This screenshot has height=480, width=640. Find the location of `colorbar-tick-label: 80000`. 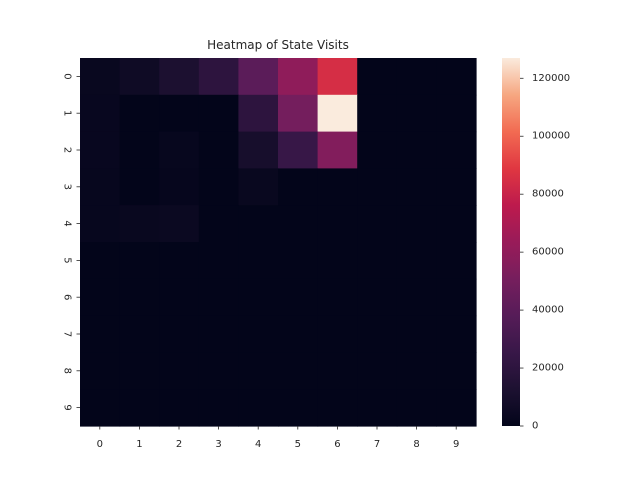

colorbar-tick-label: 80000 is located at coordinates (548, 194).